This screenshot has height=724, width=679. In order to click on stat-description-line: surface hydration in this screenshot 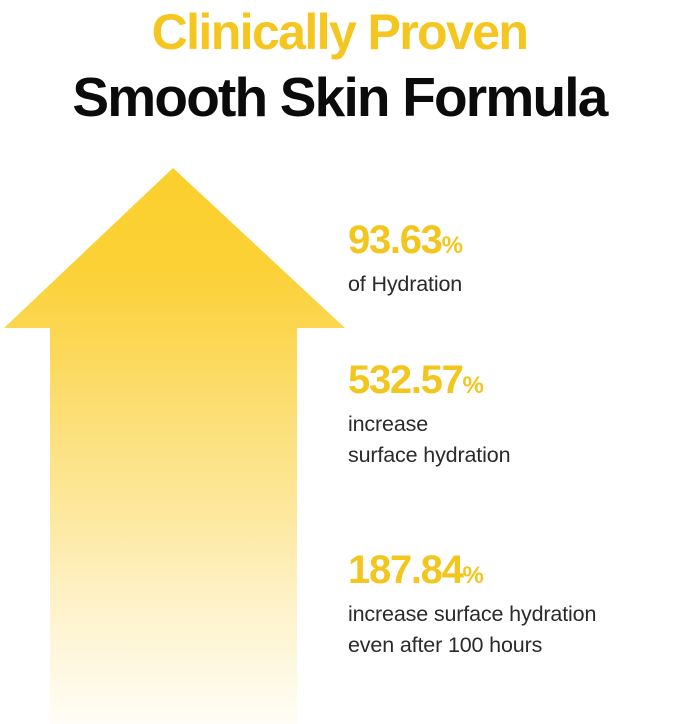, I will do `click(429, 455)`.